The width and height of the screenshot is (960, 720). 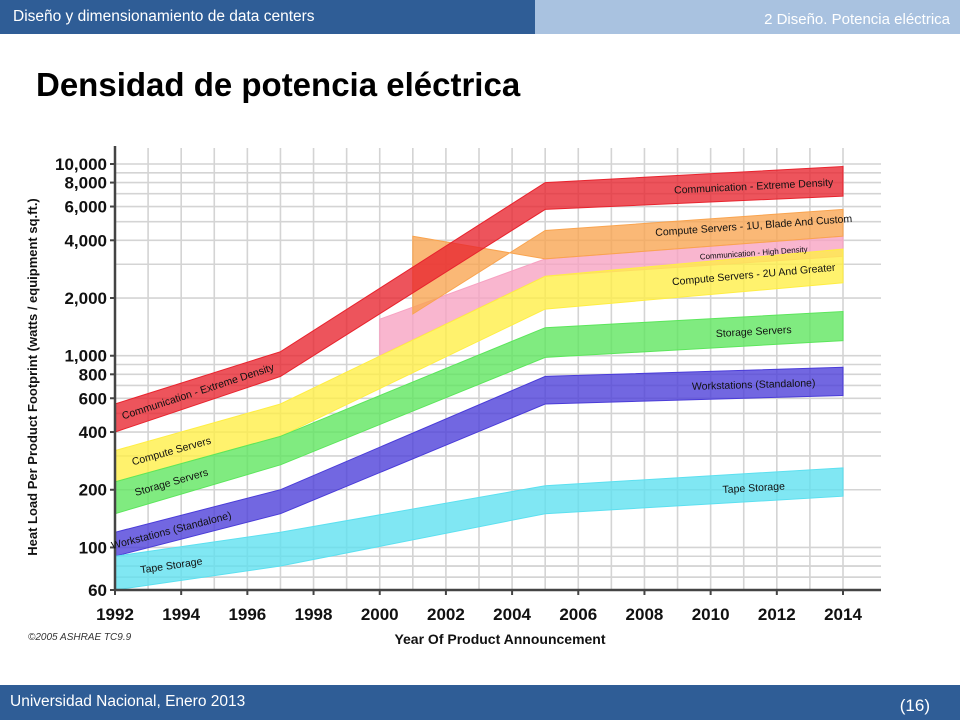 I want to click on x-tick-label: 2004, so click(x=512, y=614).